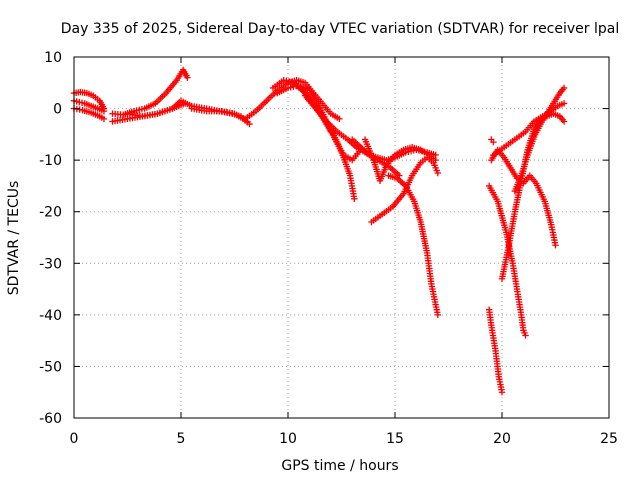 This screenshot has width=640, height=480. What do you see at coordinates (181, 439) in the screenshot?
I see `x-tick-label: 5` at bounding box center [181, 439].